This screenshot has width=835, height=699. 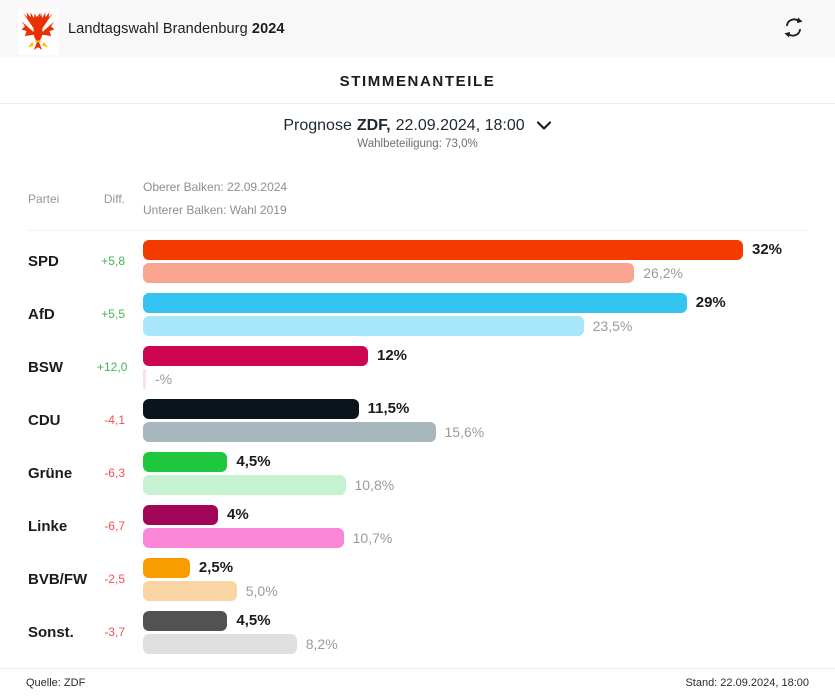 What do you see at coordinates (392, 356) in the screenshot?
I see `current-value-label: 12%` at bounding box center [392, 356].